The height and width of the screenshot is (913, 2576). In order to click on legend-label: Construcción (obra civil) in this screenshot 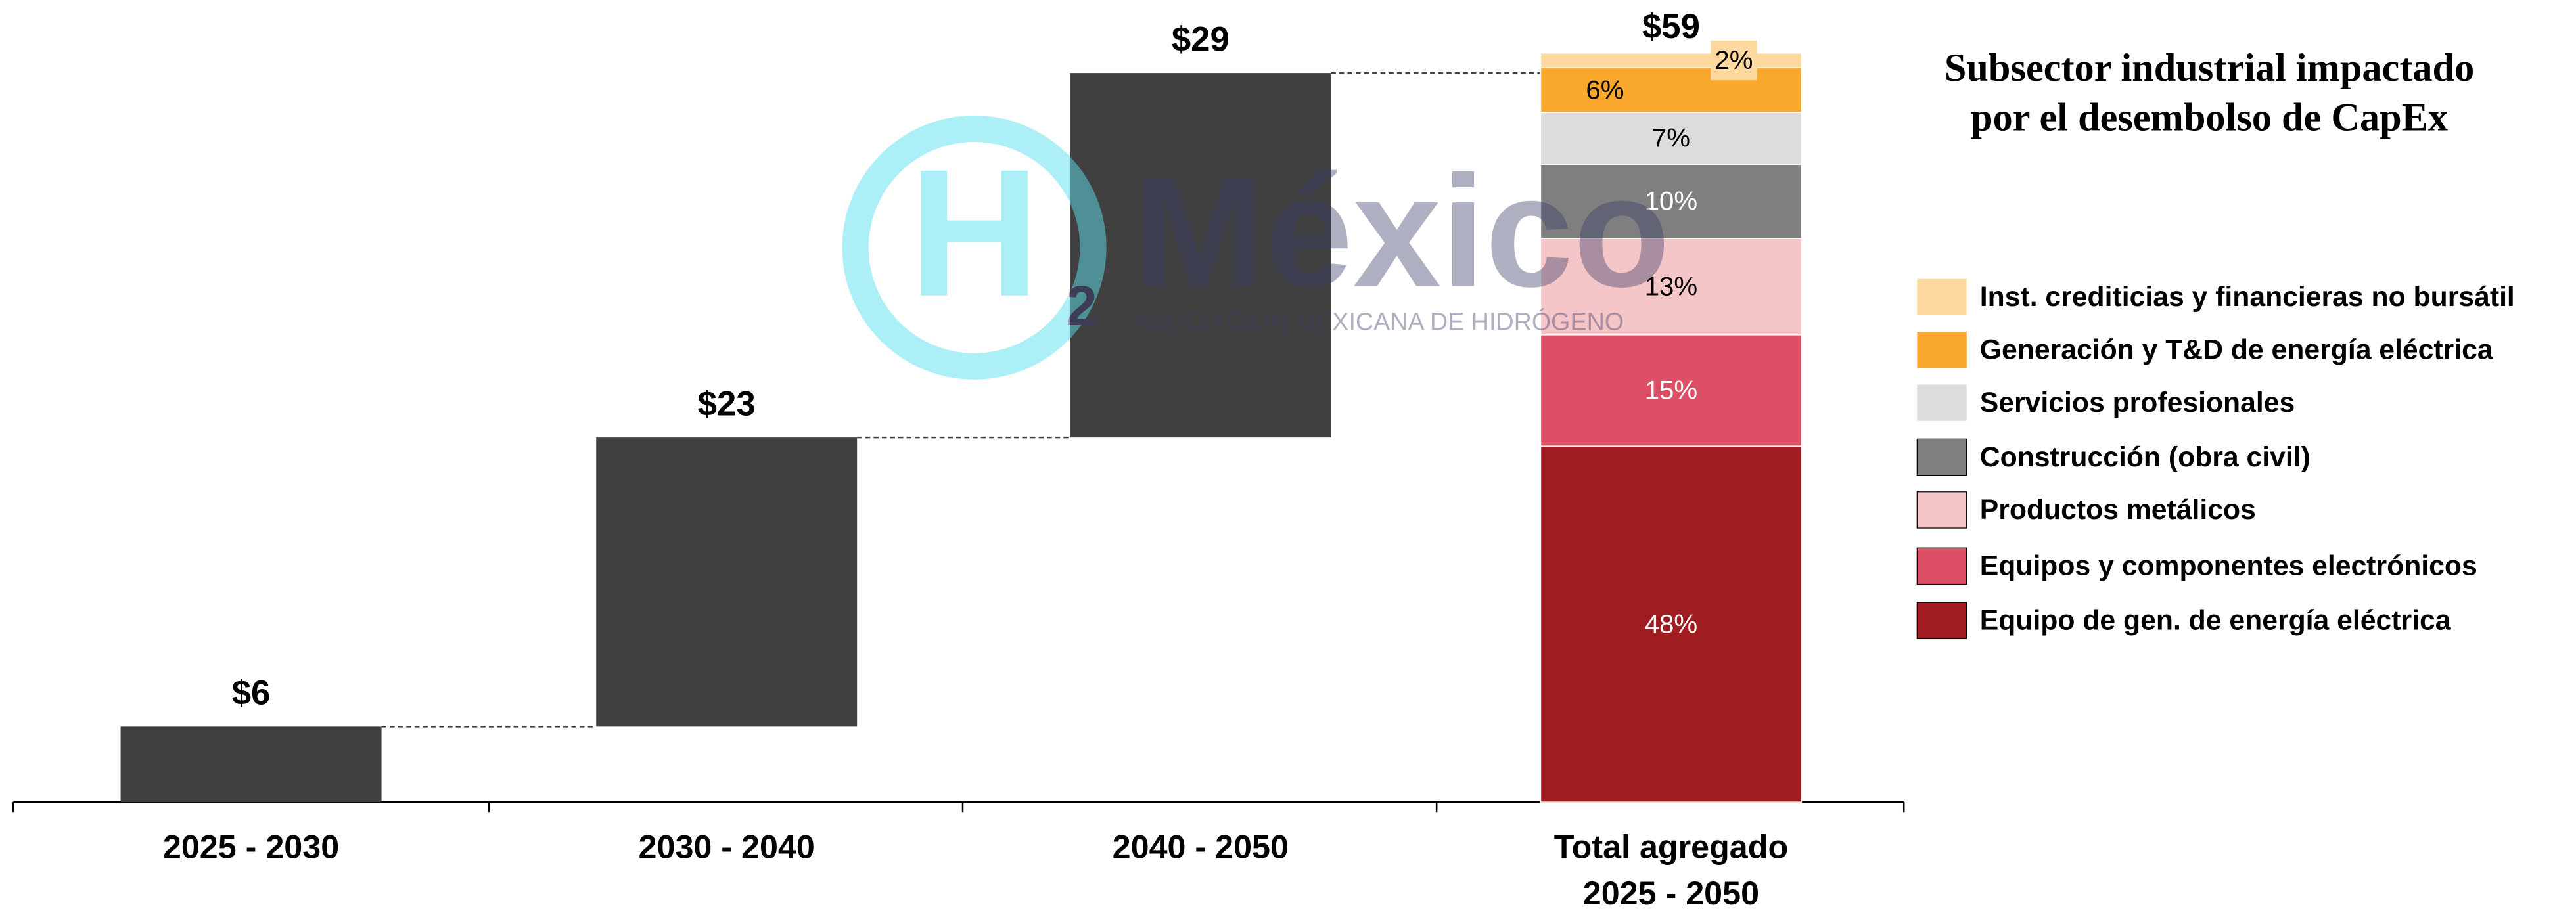, I will do `click(2146, 457)`.